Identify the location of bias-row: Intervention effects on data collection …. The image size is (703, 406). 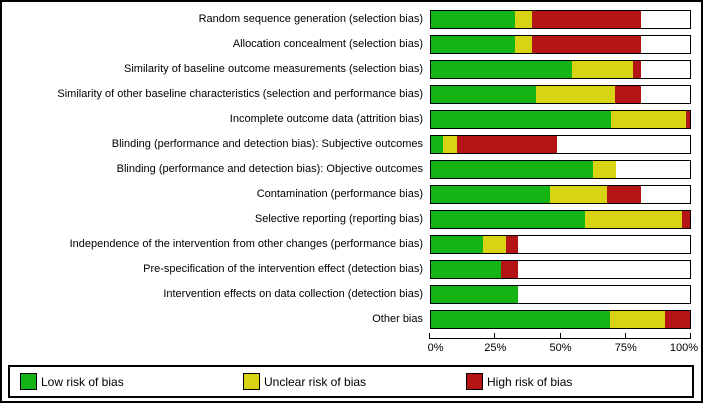
(347, 294).